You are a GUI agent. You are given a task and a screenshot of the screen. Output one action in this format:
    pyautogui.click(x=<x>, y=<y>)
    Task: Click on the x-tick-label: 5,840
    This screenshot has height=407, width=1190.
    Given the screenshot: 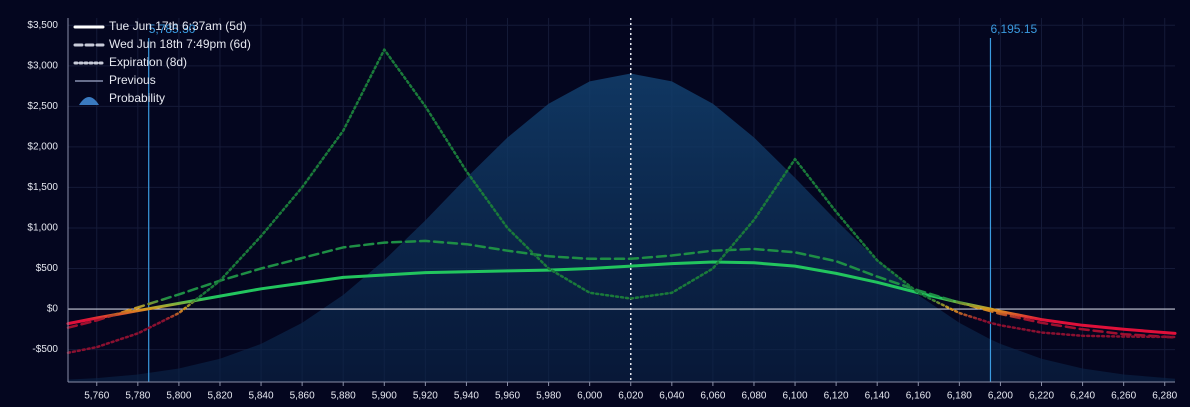 What is the action you would take?
    pyautogui.click(x=261, y=396)
    